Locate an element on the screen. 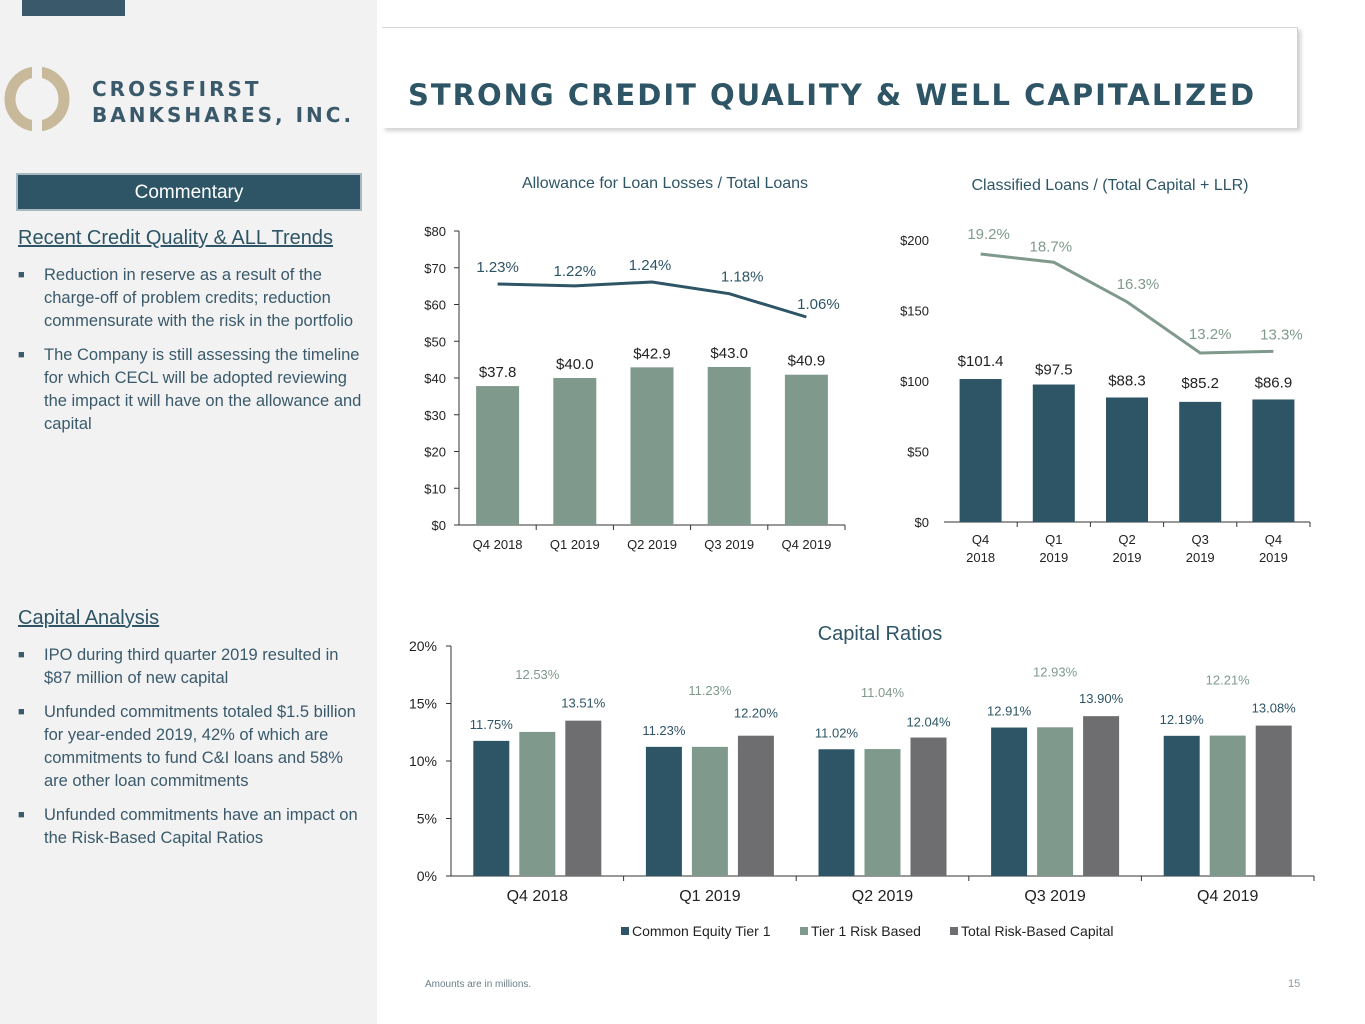 The height and width of the screenshot is (1024, 1365). chart1-ratio-line is located at coordinates (652, 299).